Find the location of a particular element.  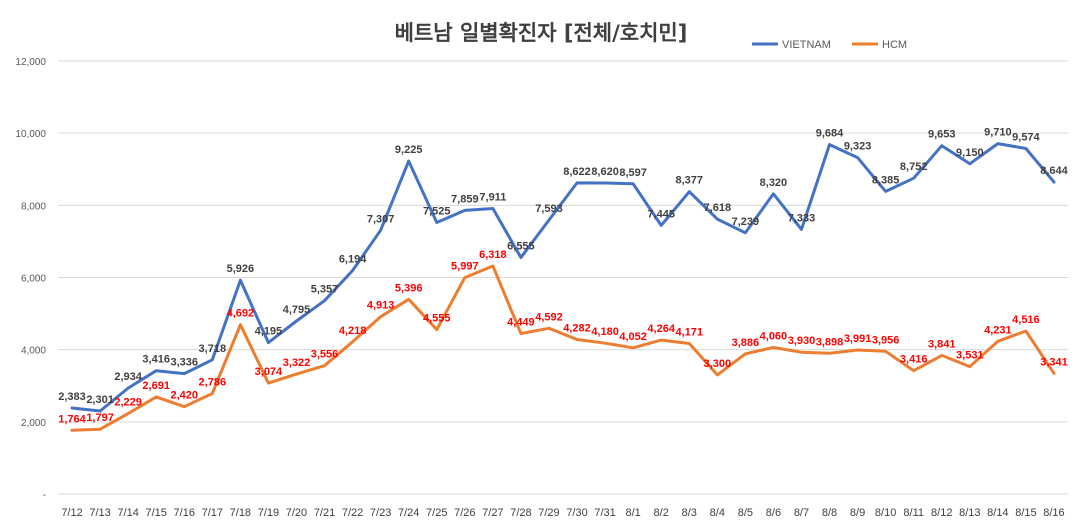

x-tick-label: 7/20 is located at coordinates (296, 513).